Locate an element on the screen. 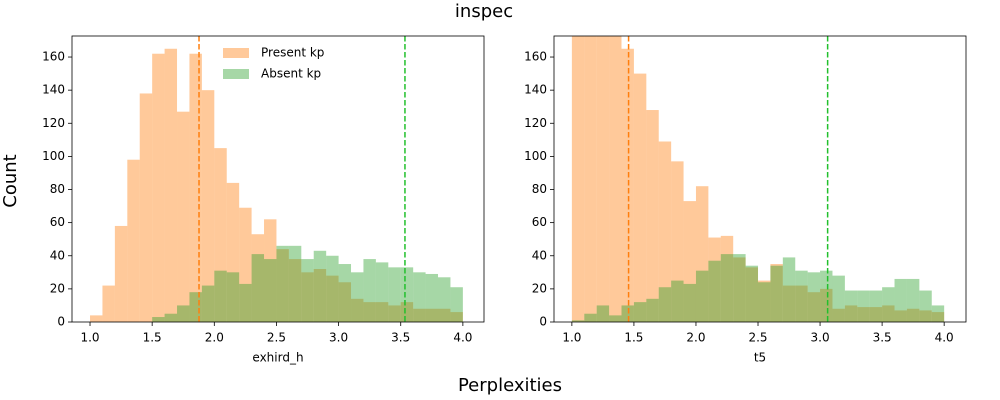 This screenshot has height=400, width=1000. legend-swatch is located at coordinates (236, 53).